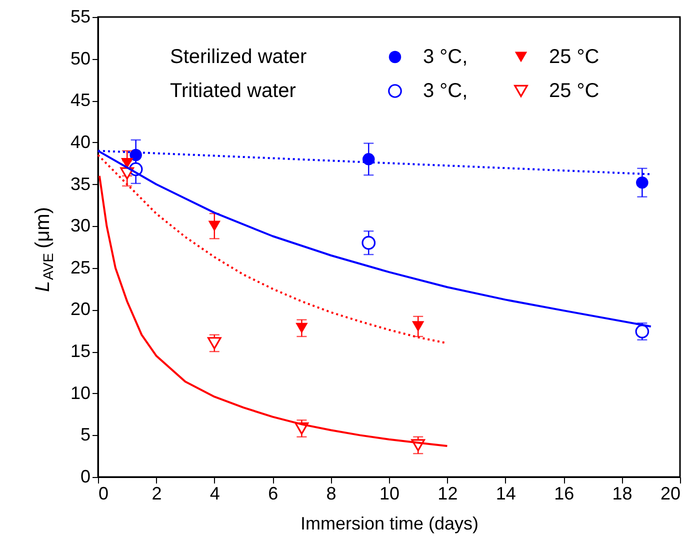  I want to click on y-tick-label: 50, so click(80, 58).